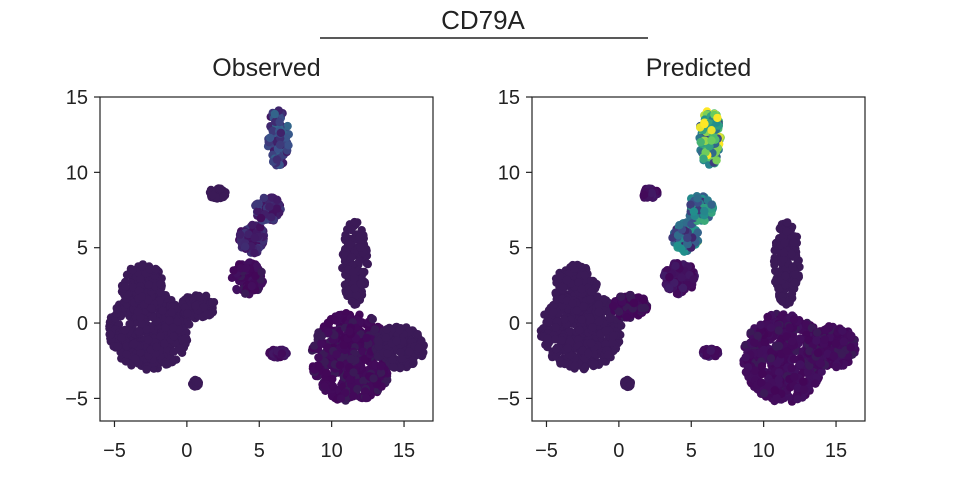 This screenshot has height=491, width=954. Describe the element at coordinates (685, 237) in the screenshot. I see `cluster-mid-arm` at that location.